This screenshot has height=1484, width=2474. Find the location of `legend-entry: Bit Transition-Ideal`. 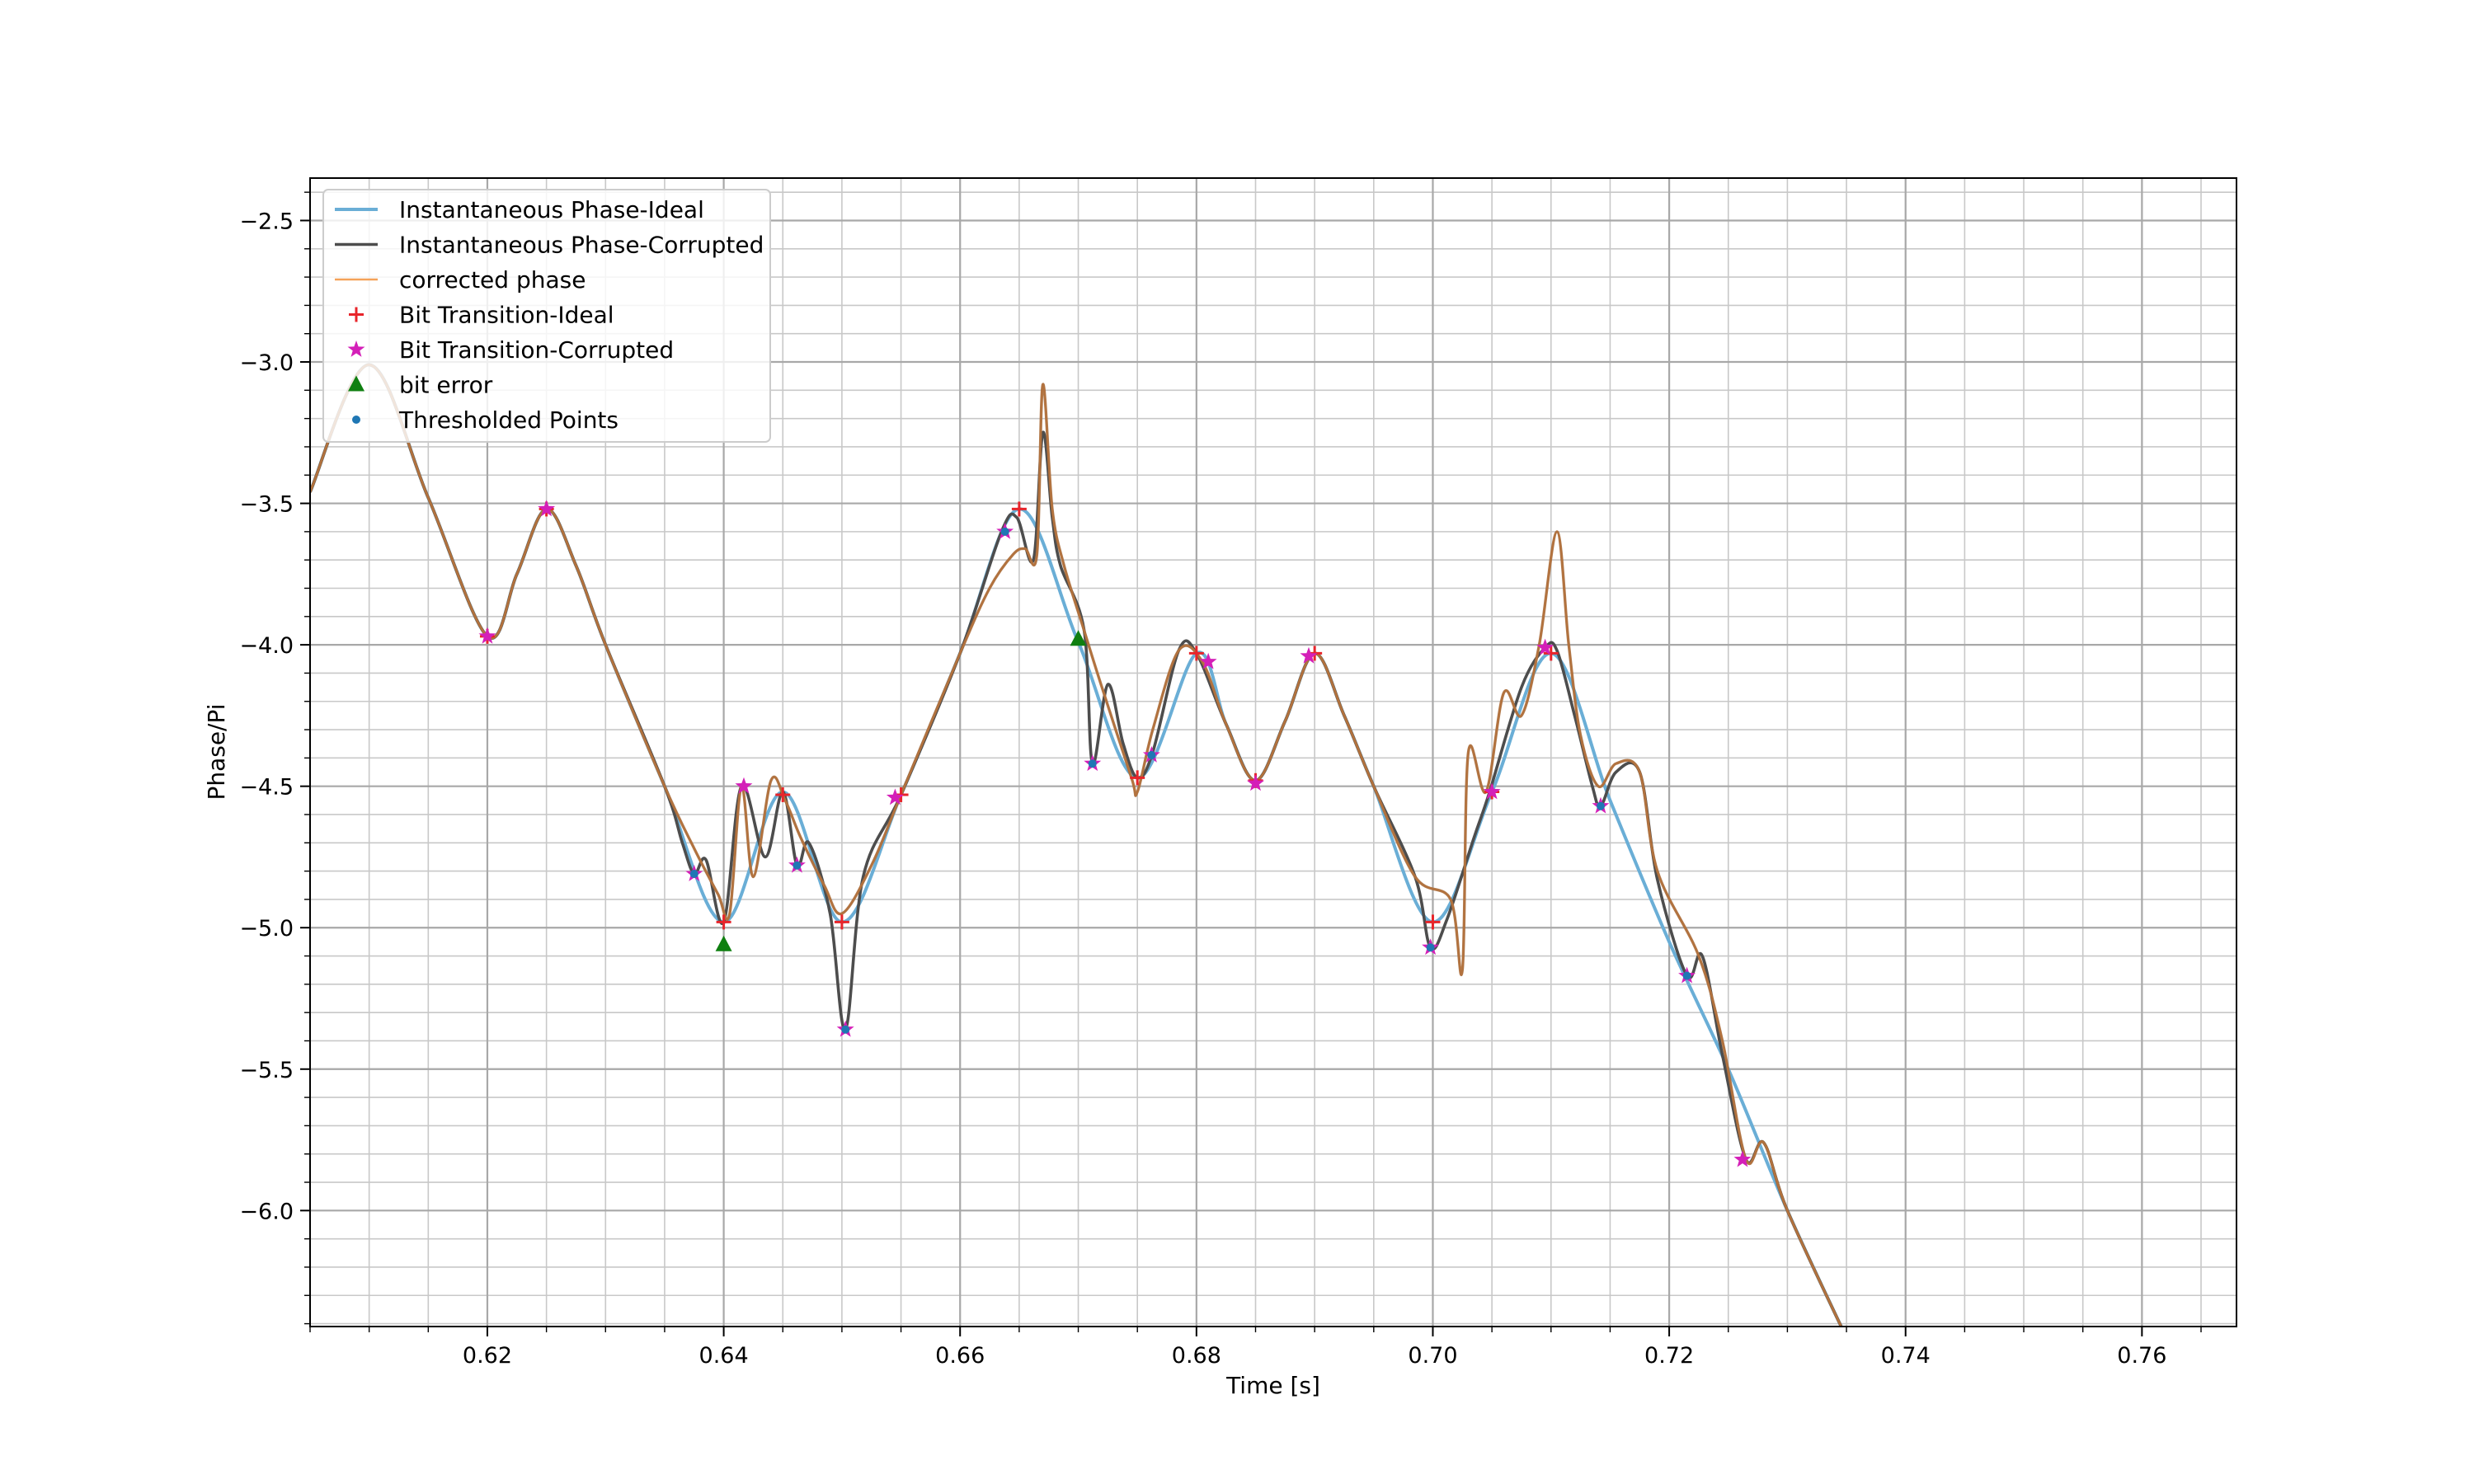

legend-entry: Bit Transition-Ideal is located at coordinates (481, 315).